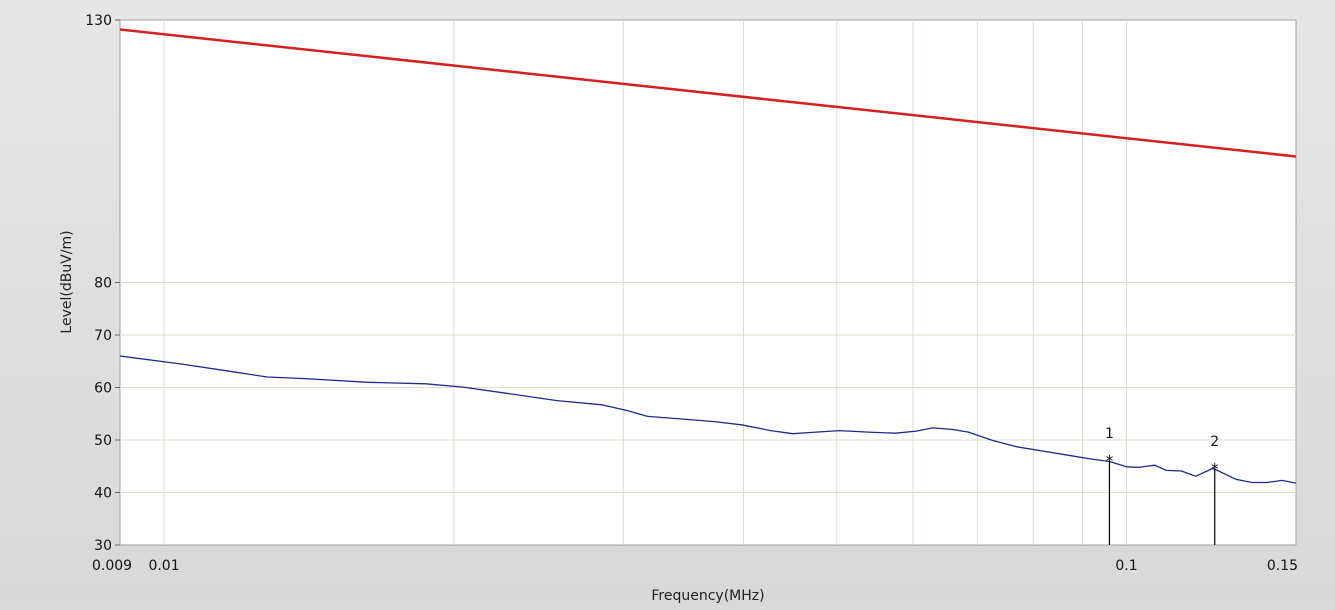 This screenshot has height=610, width=1335. What do you see at coordinates (98, 21) in the screenshot?
I see `y-tick-label: 130` at bounding box center [98, 21].